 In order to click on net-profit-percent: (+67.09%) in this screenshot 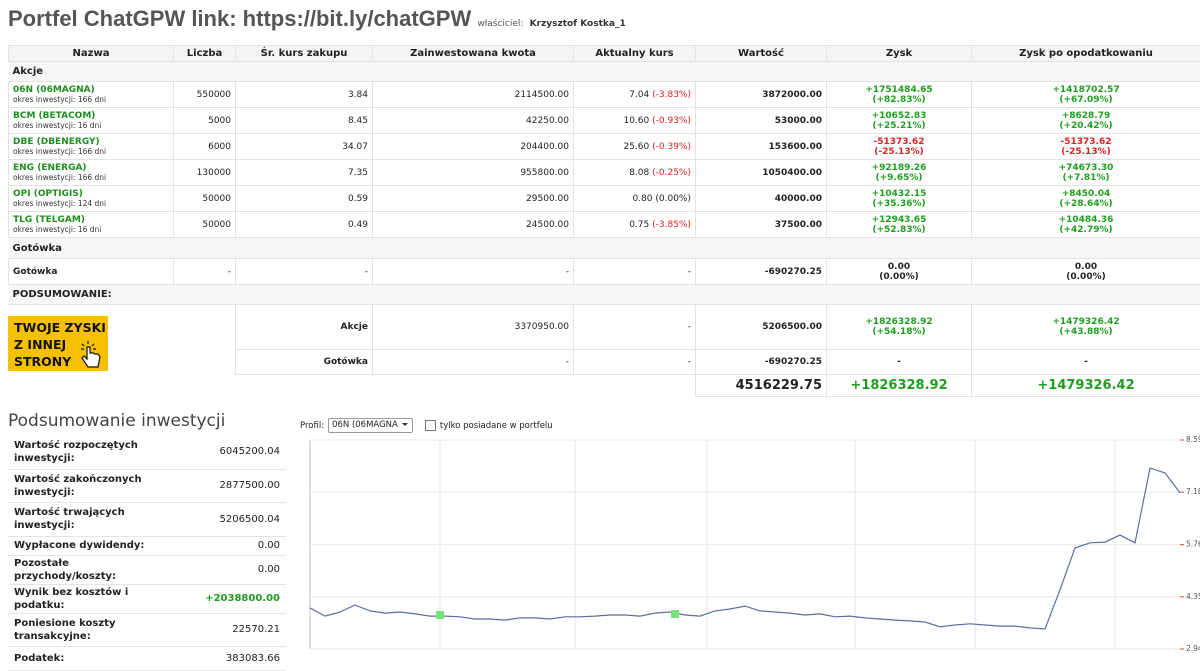, I will do `click(1086, 100)`.